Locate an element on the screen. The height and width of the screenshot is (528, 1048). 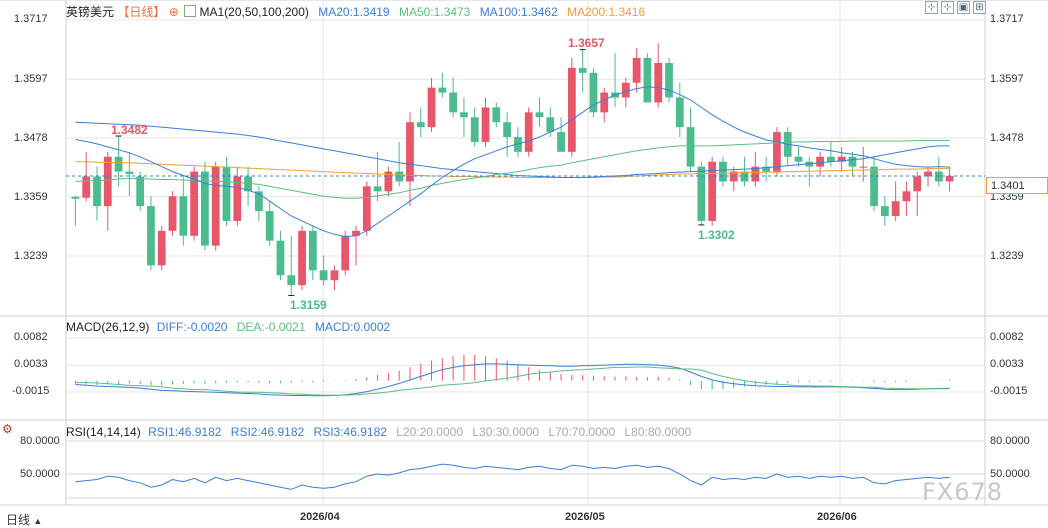
price-tick-left: 1.3359 is located at coordinates (31, 197).